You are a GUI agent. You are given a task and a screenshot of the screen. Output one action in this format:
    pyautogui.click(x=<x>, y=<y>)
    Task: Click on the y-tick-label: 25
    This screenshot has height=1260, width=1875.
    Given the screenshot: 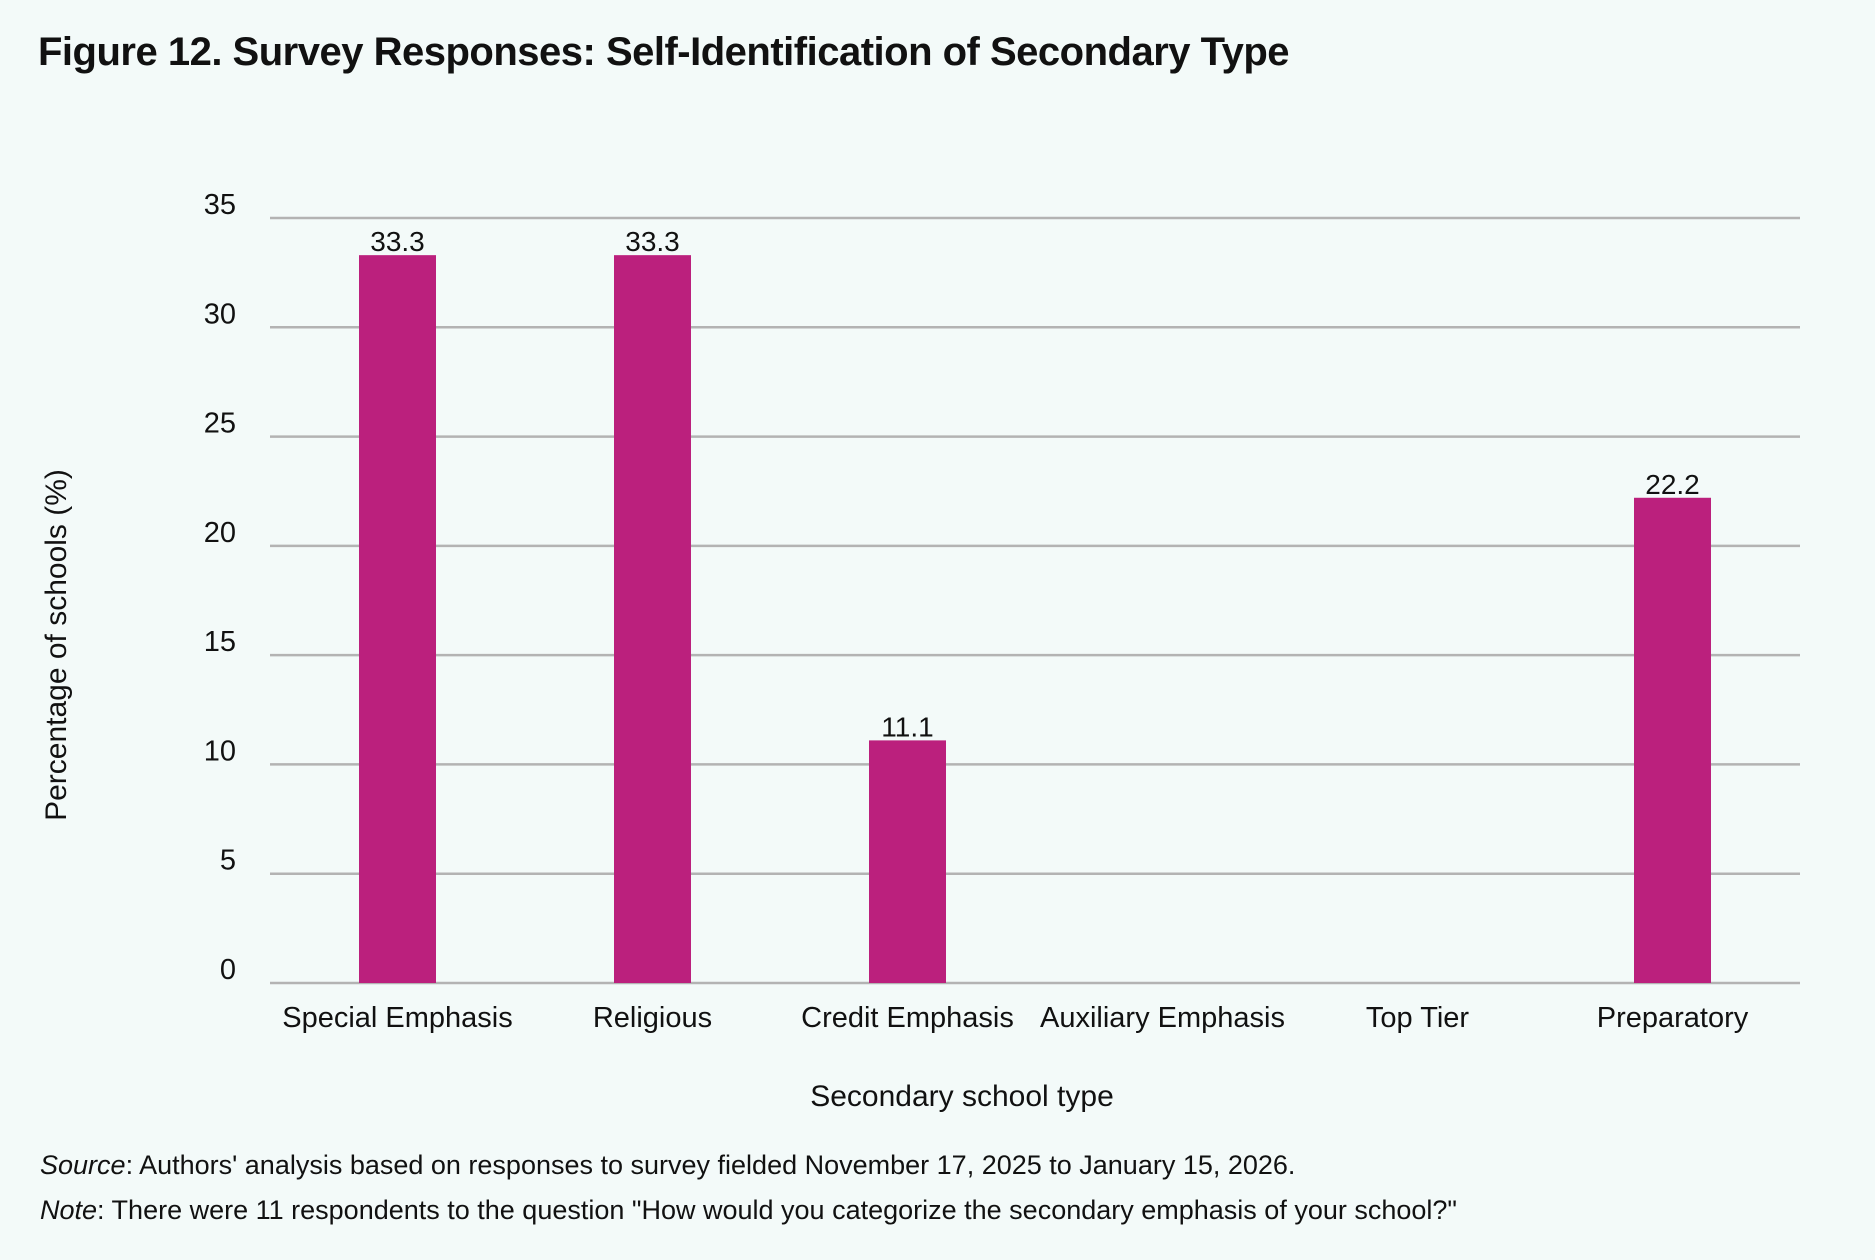 What is the action you would take?
    pyautogui.click(x=220, y=424)
    